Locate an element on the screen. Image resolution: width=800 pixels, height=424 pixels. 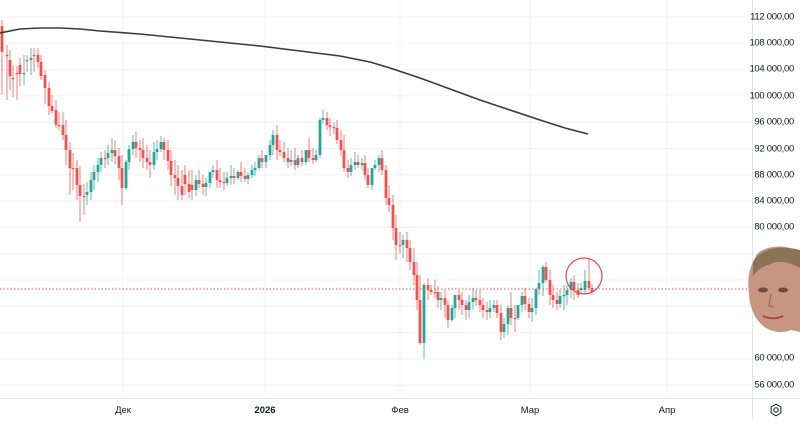
price-label: 112 000,00 is located at coordinates (772, 17).